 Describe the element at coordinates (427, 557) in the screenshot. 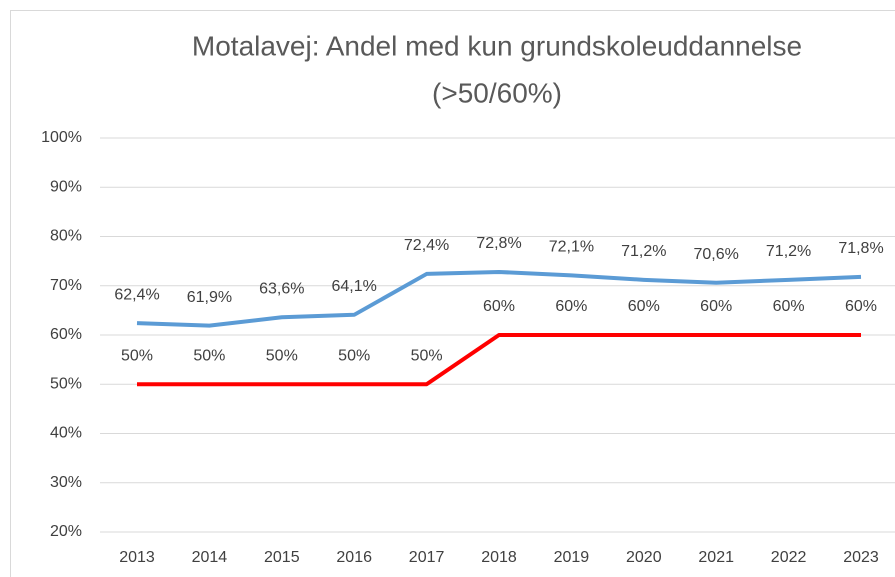

I see `x-tick-label: 2017` at that location.